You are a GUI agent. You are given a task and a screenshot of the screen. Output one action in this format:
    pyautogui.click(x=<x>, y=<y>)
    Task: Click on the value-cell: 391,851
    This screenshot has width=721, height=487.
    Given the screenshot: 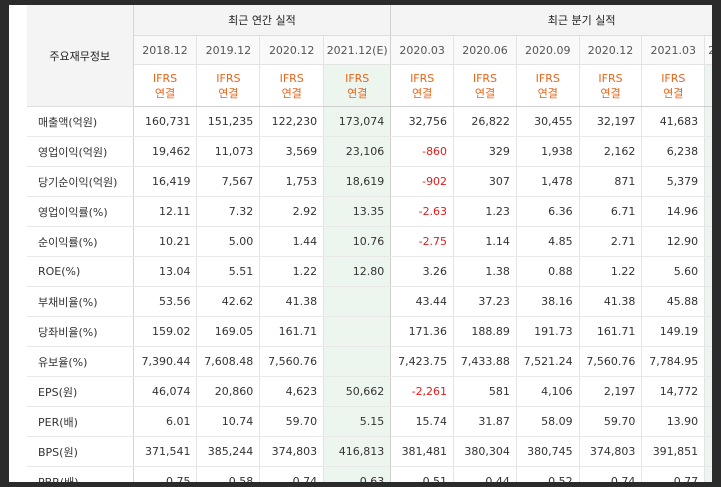 What is the action you would take?
    pyautogui.click(x=673, y=451)
    